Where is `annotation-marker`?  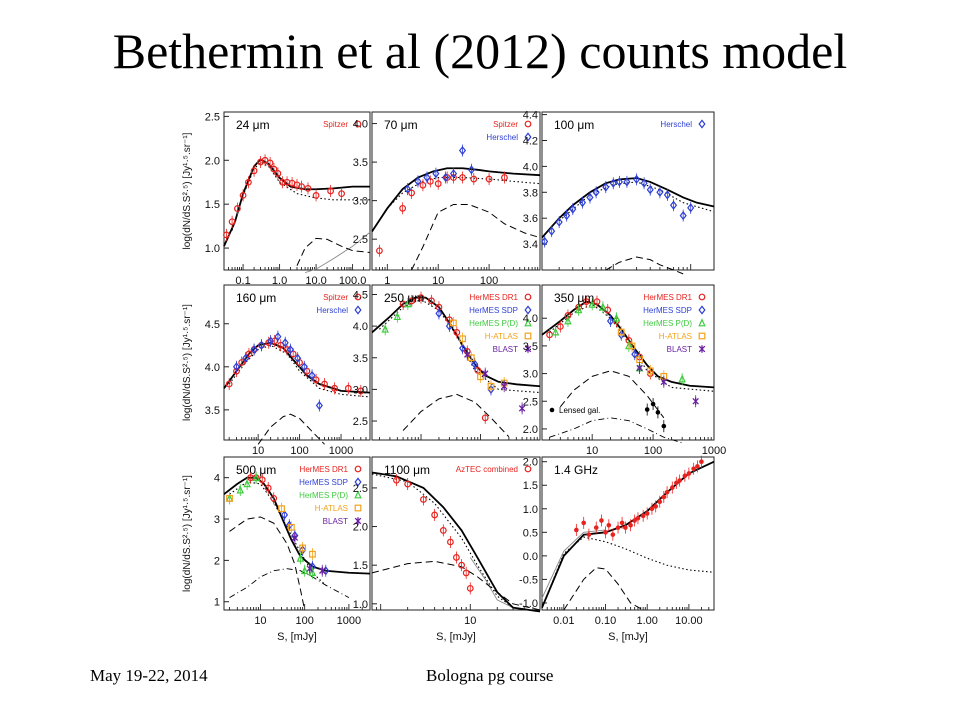 annotation-marker is located at coordinates (552, 410).